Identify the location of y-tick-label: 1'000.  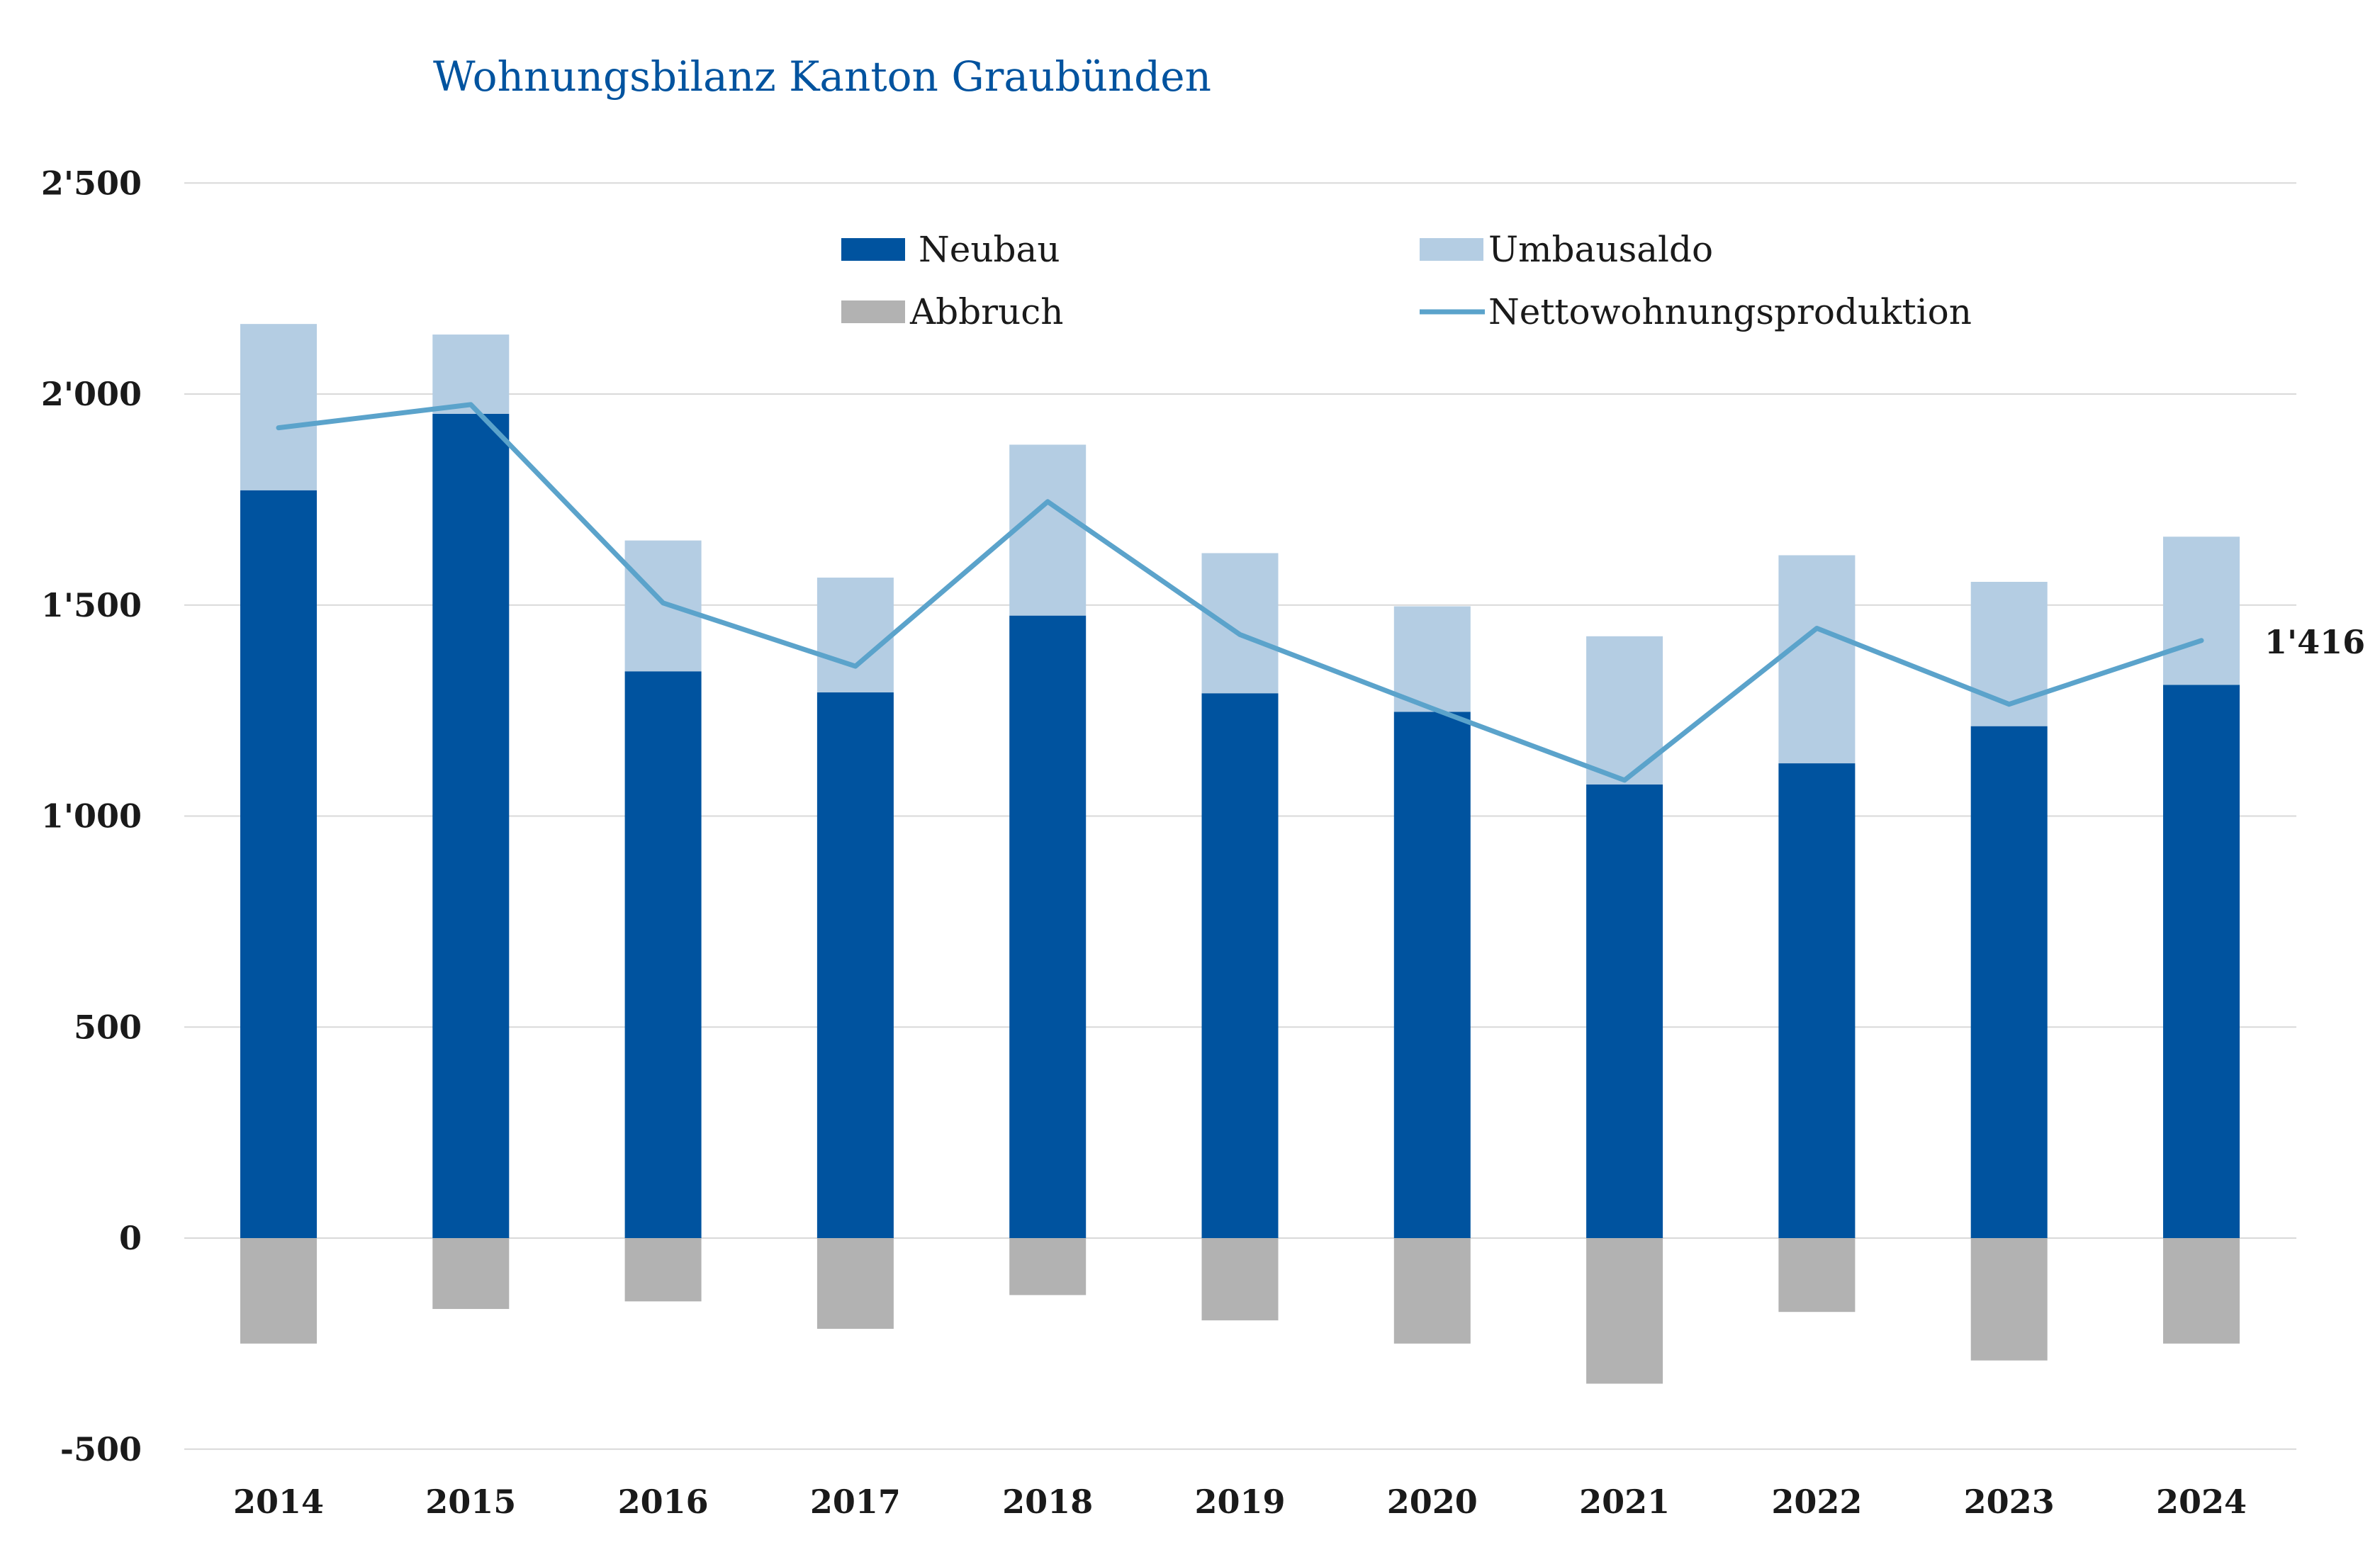
(91, 817).